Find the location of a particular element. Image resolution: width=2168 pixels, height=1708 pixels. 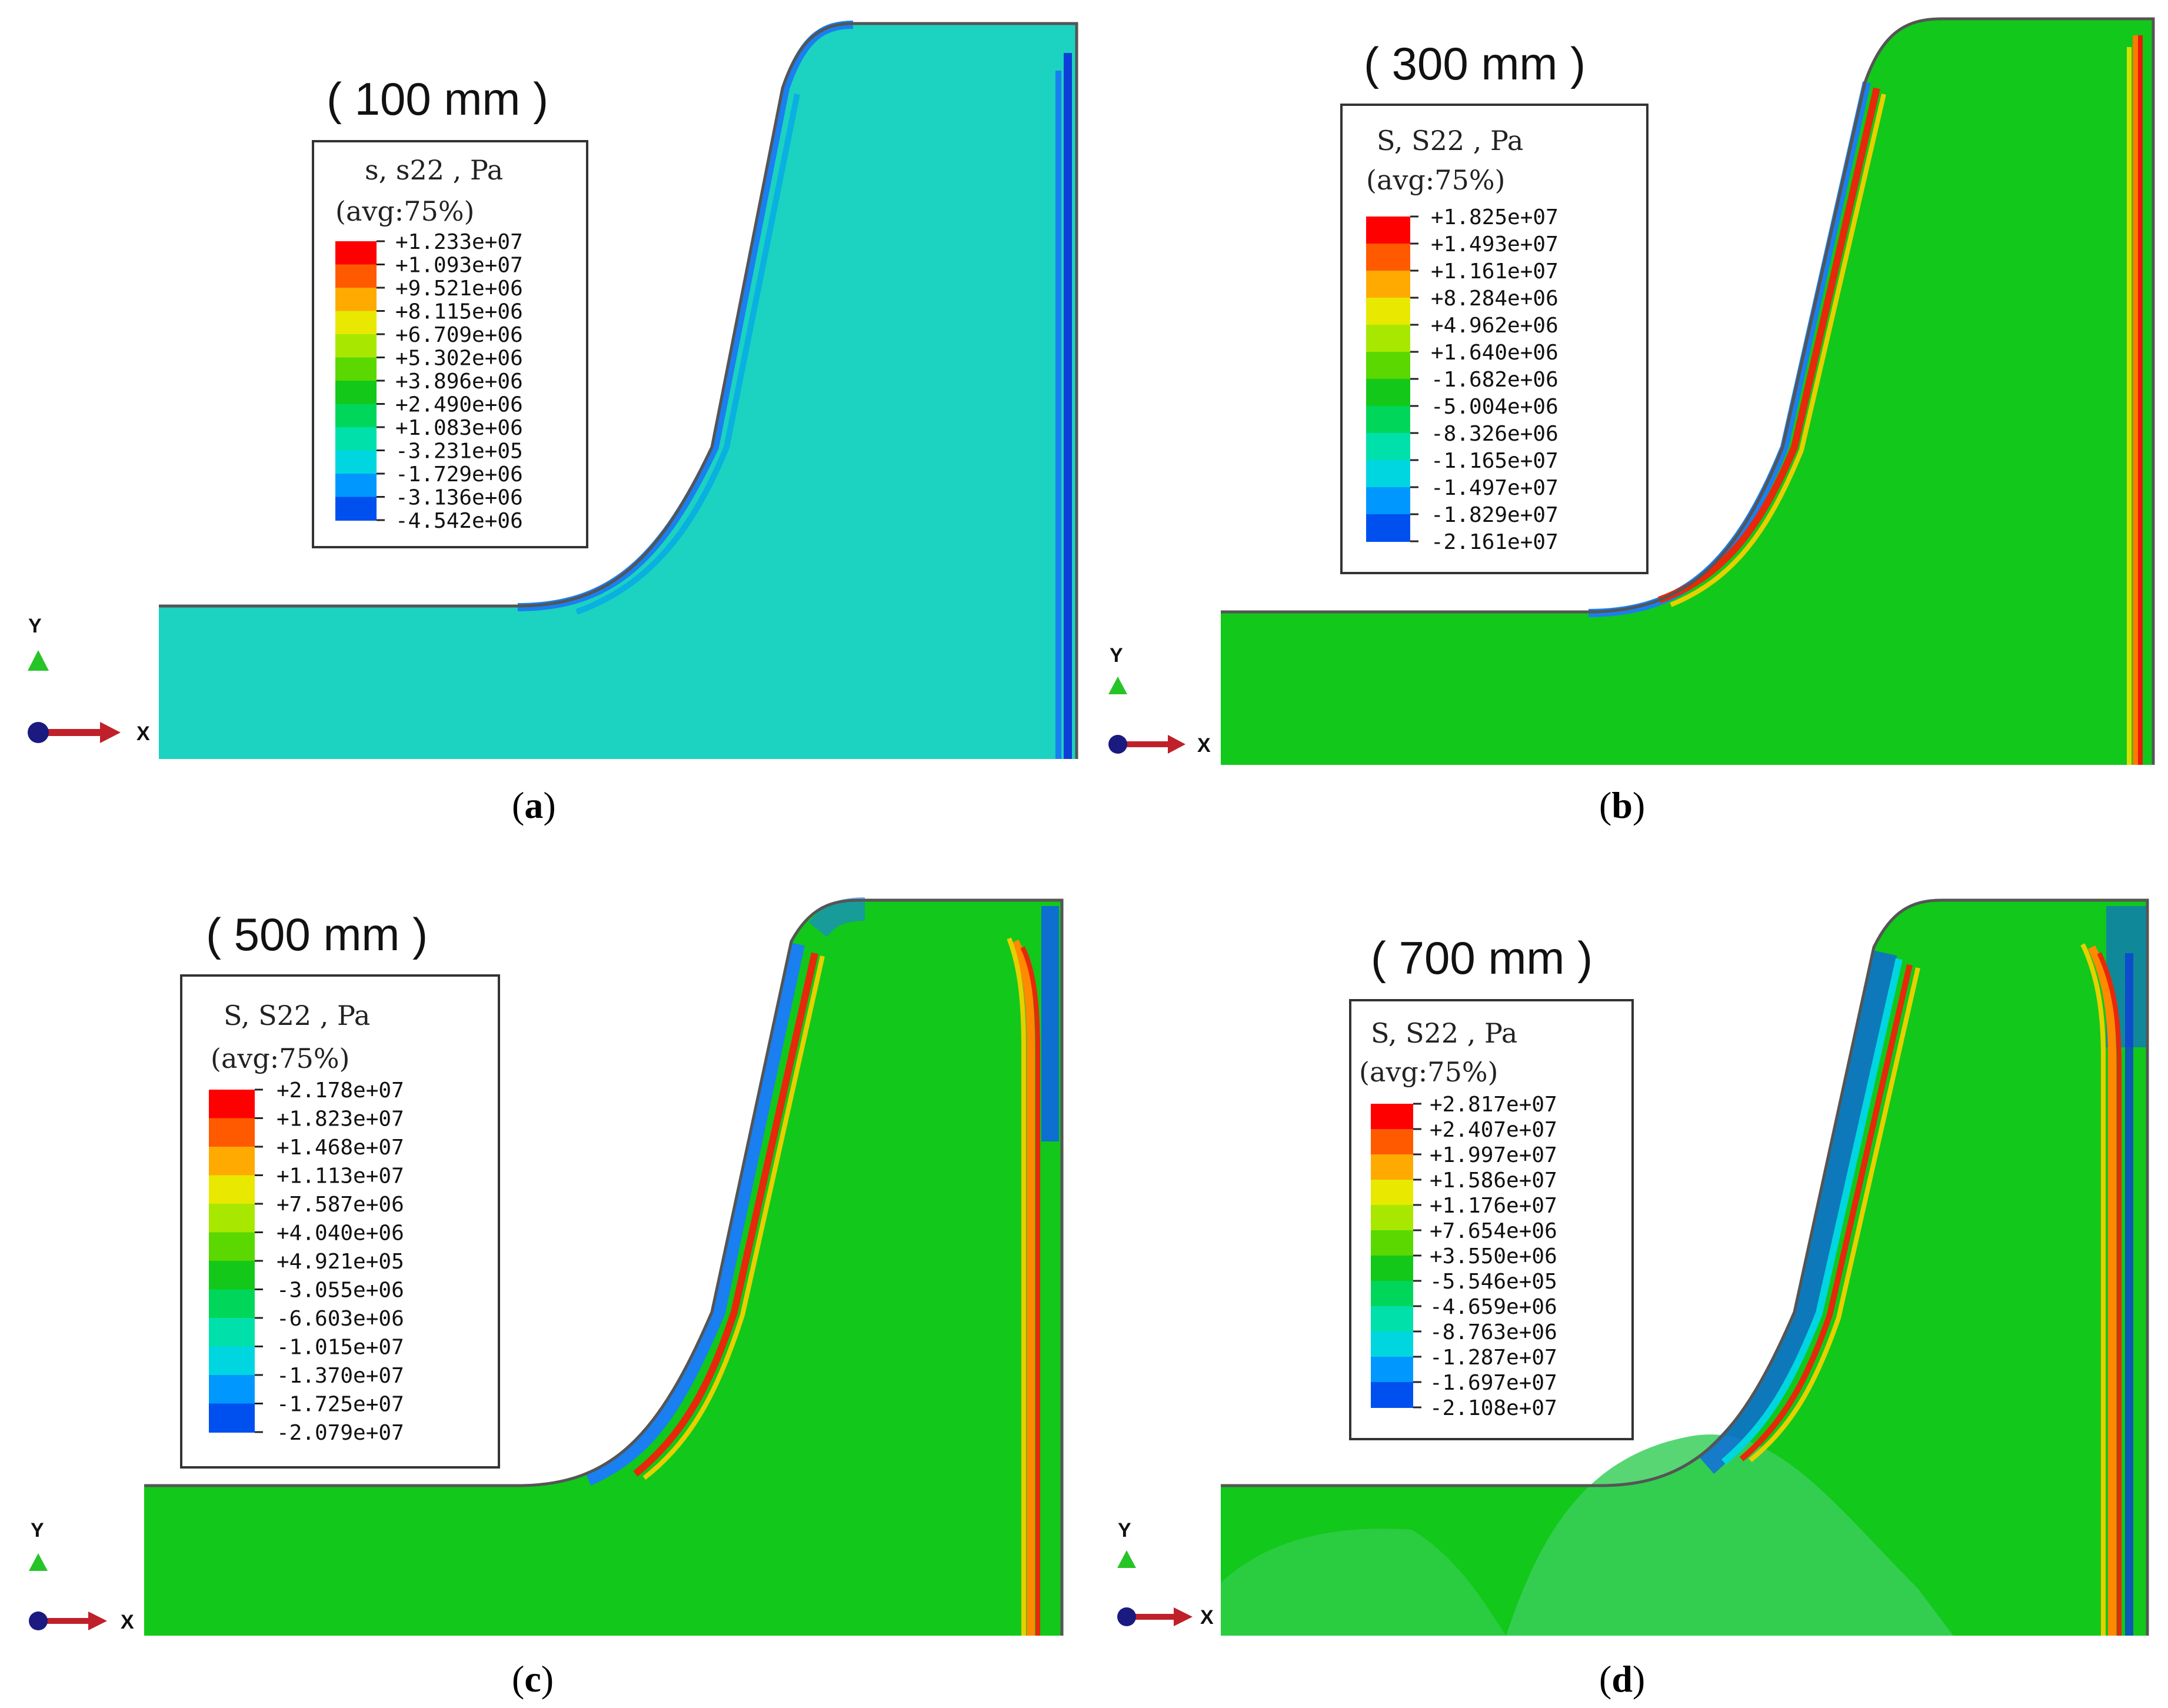

panel-d-legend-value: +1.176e+07 is located at coordinates (1493, 1206).